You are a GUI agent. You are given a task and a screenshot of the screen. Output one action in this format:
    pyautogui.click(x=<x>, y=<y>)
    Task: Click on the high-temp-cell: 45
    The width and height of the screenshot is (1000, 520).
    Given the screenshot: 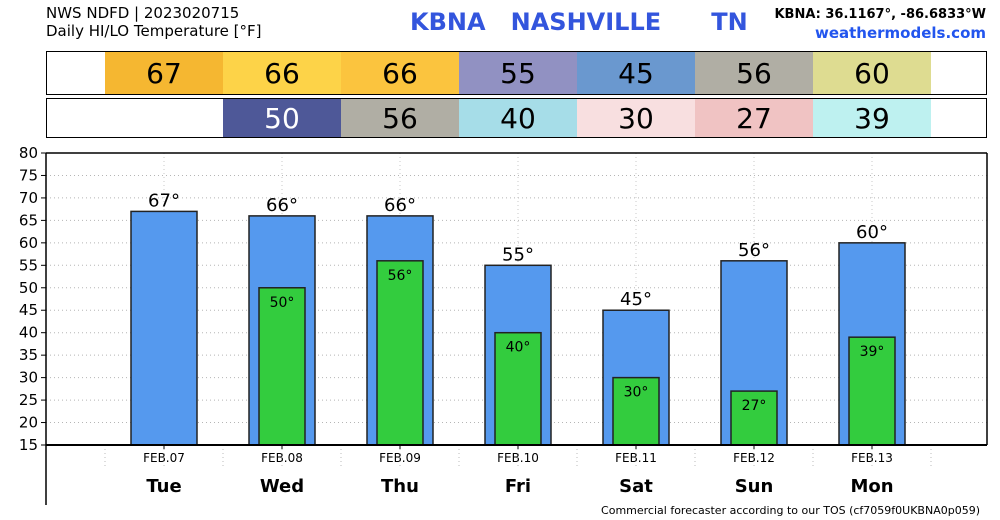 What is the action you would take?
    pyautogui.click(x=636, y=73)
    